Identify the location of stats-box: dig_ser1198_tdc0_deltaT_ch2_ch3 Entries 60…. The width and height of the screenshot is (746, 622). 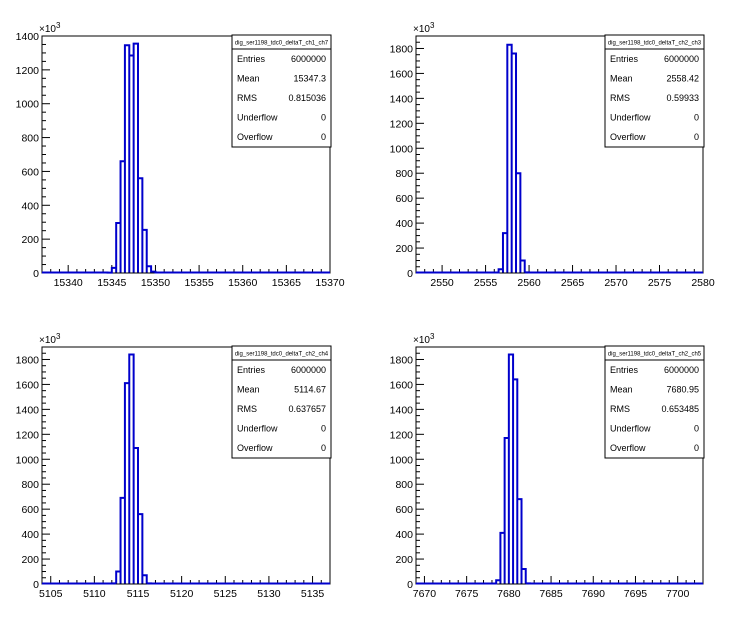
(654, 91).